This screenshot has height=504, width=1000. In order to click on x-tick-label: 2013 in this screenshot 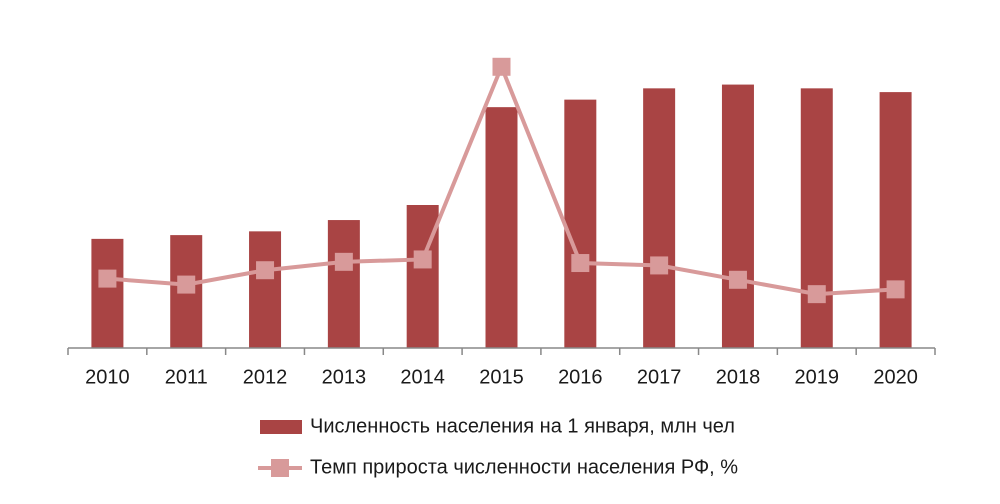, I will do `click(344, 377)`.